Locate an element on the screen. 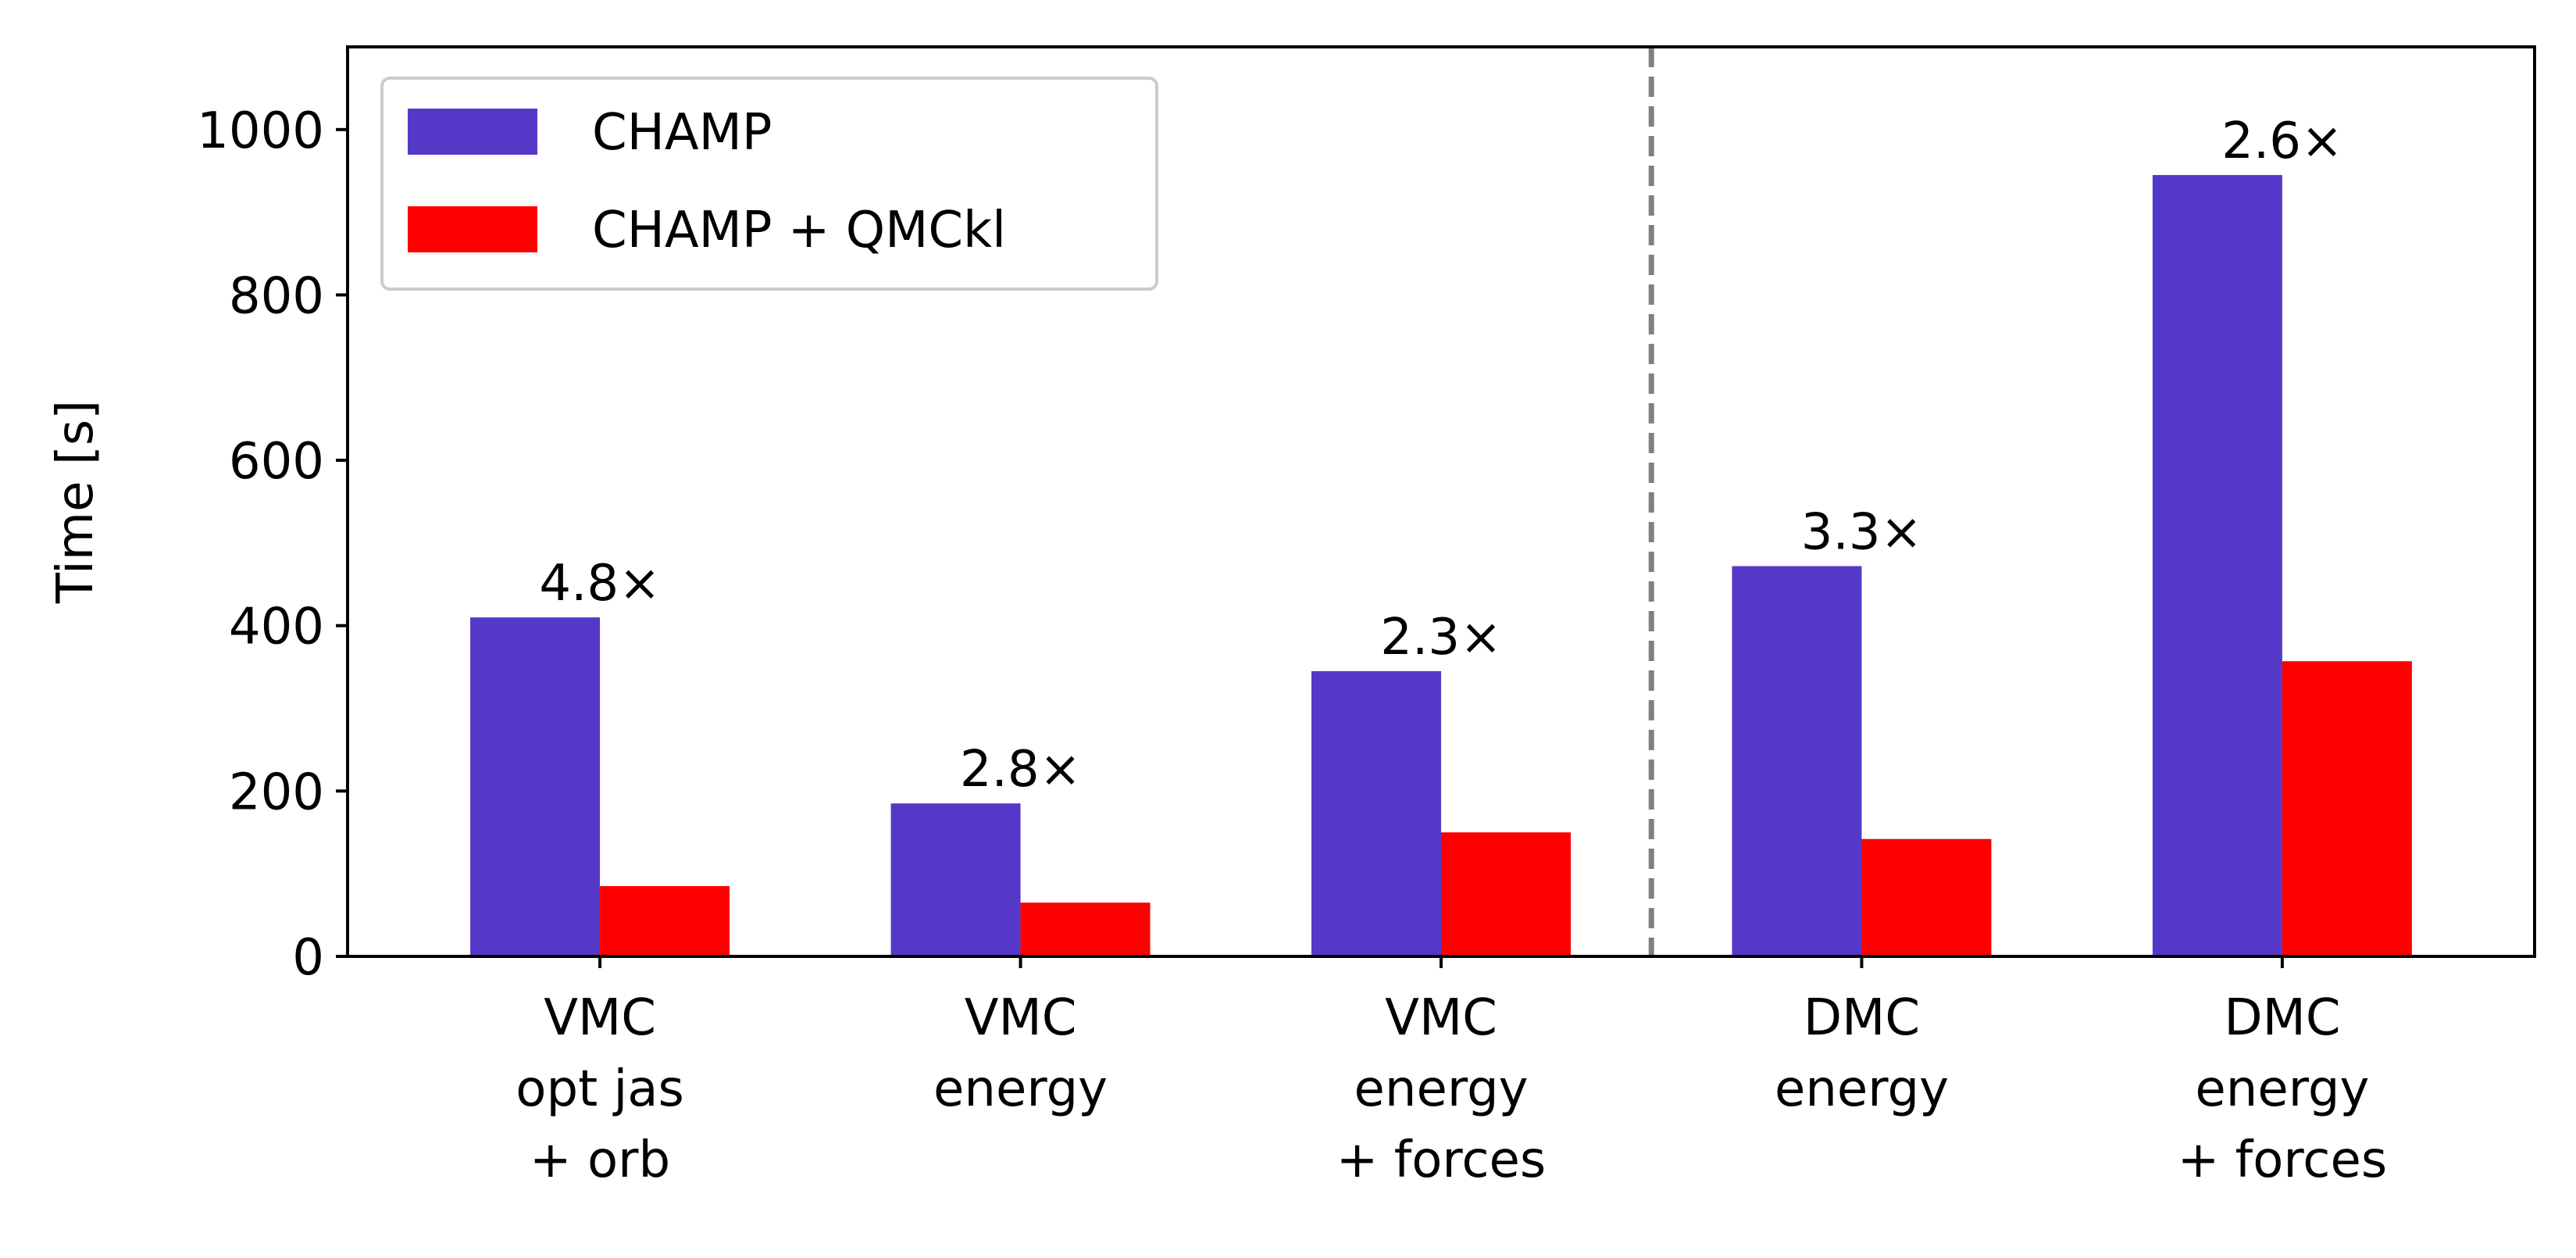 The height and width of the screenshot is (1258, 2576). speedup-label: 3.3× is located at coordinates (1861, 533).